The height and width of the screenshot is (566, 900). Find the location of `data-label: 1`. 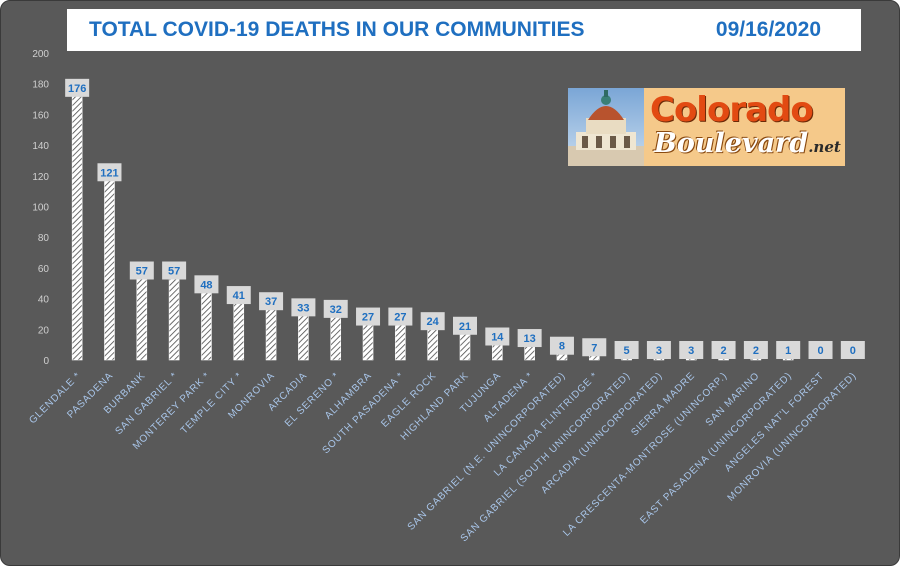

data-label: 1 is located at coordinates (788, 351).